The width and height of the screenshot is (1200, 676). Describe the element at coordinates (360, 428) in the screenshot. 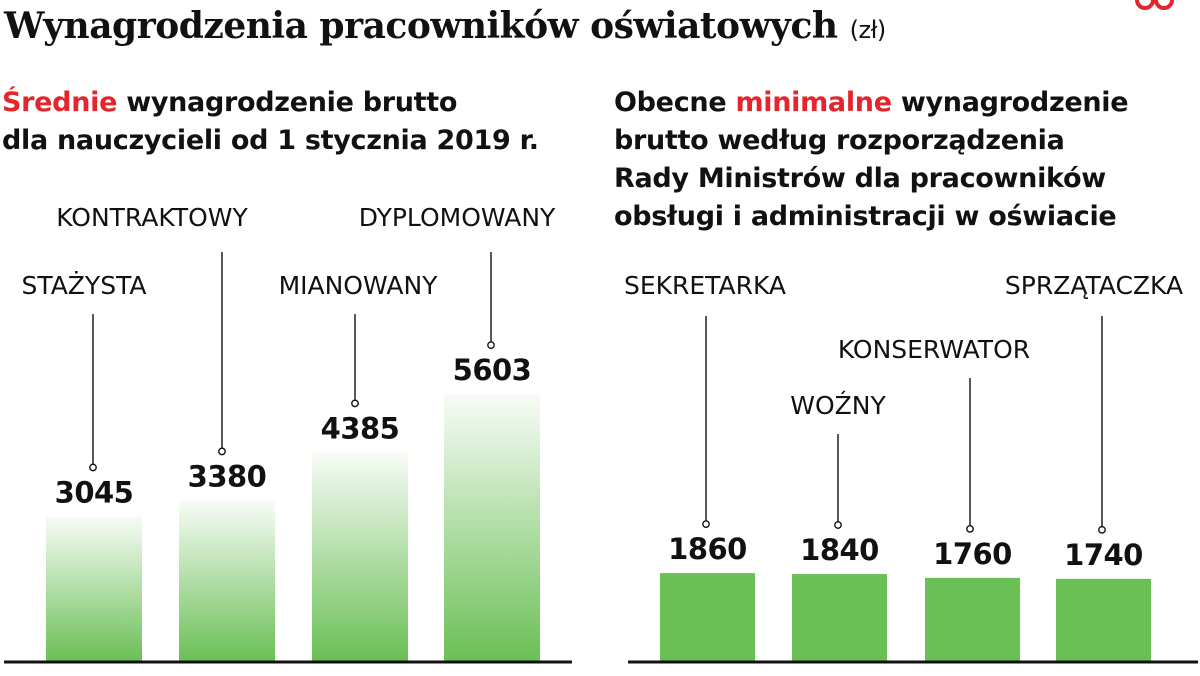

I see `value-label: 4385` at that location.